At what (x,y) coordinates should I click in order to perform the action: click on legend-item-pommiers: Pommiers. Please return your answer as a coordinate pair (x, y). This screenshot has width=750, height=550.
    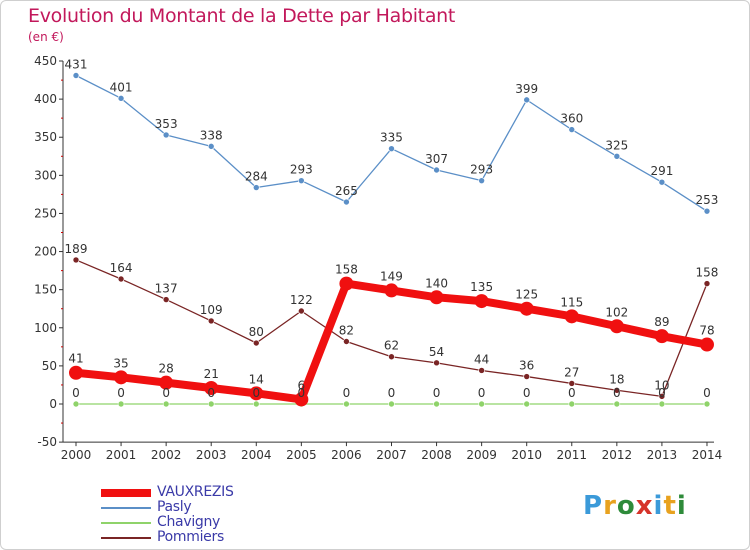
    Looking at the image, I should click on (231, 537).